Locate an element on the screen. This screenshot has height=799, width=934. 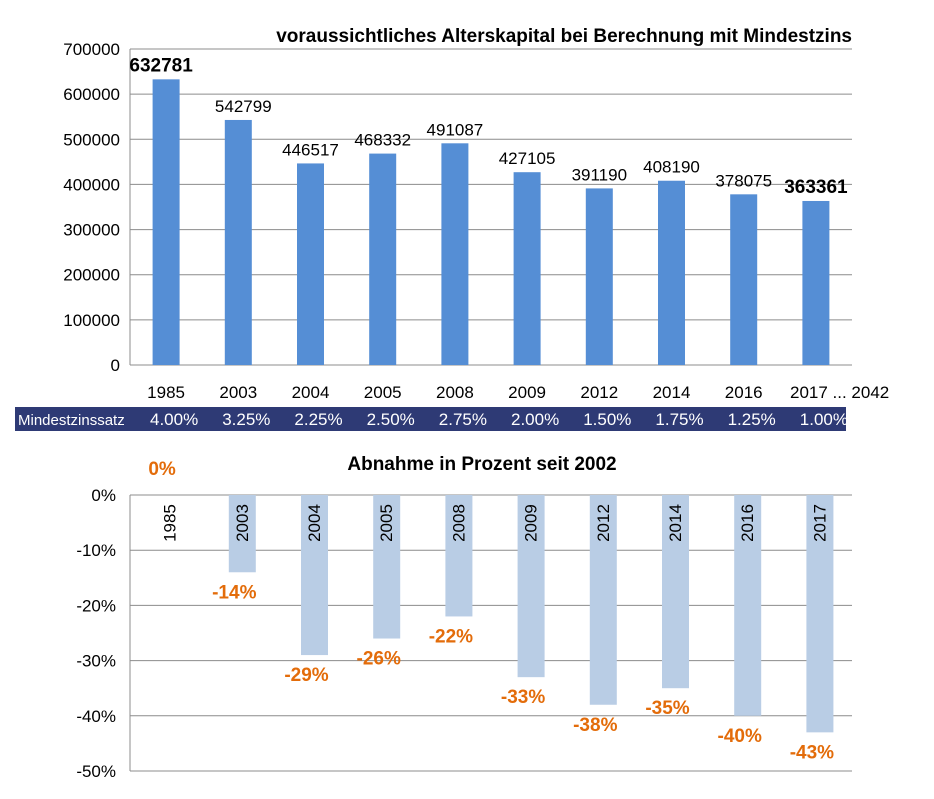
bottom-y-tick-label: -10% is located at coordinates (96, 550).